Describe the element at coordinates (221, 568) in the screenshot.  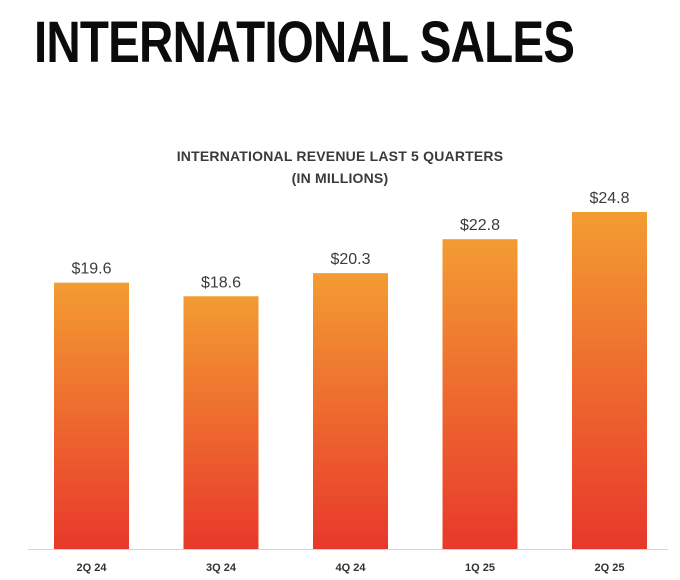
I see `x-tick-label: 3Q 24` at that location.